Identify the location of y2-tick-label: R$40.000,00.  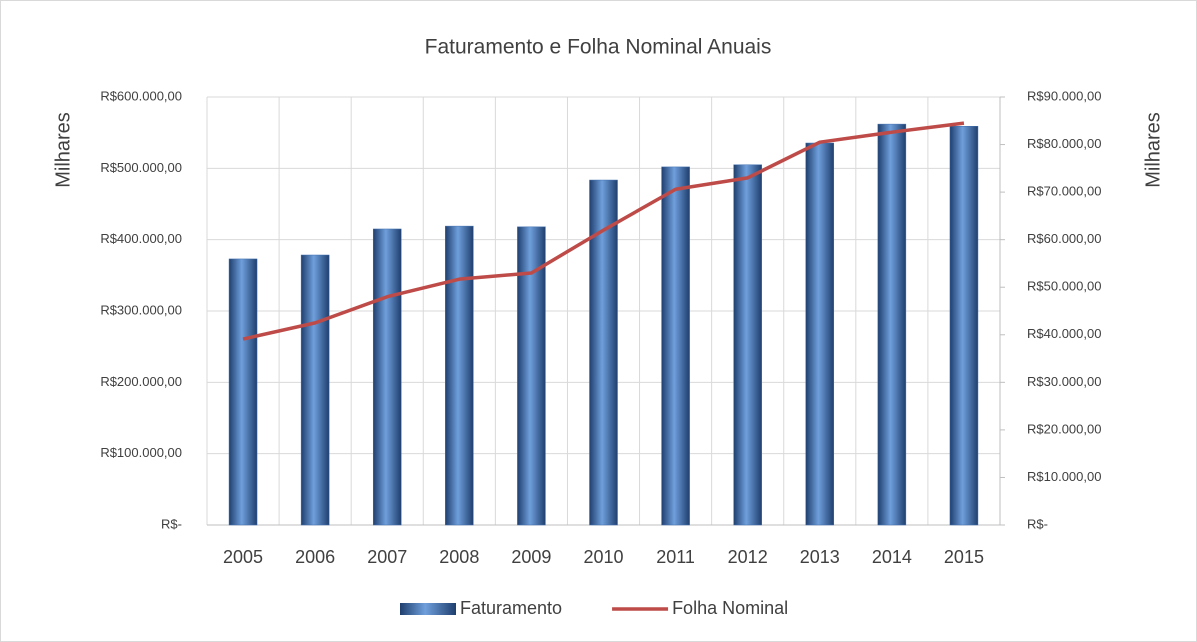
(1064, 333).